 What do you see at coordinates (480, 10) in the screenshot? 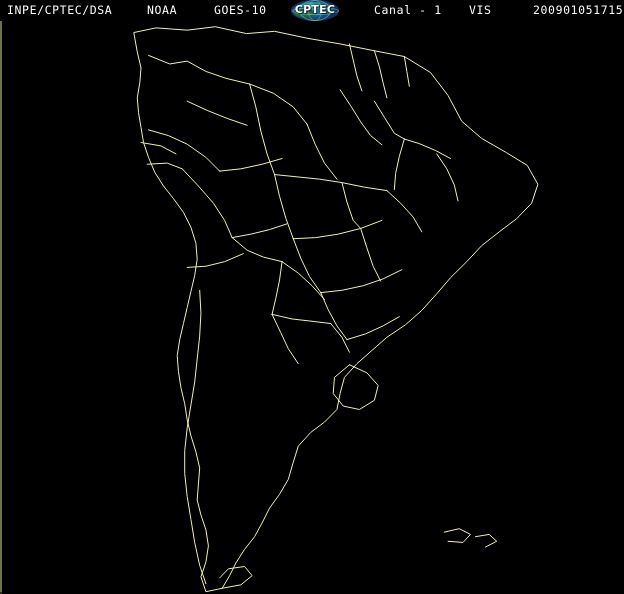
I see `band-label: VIS` at bounding box center [480, 10].